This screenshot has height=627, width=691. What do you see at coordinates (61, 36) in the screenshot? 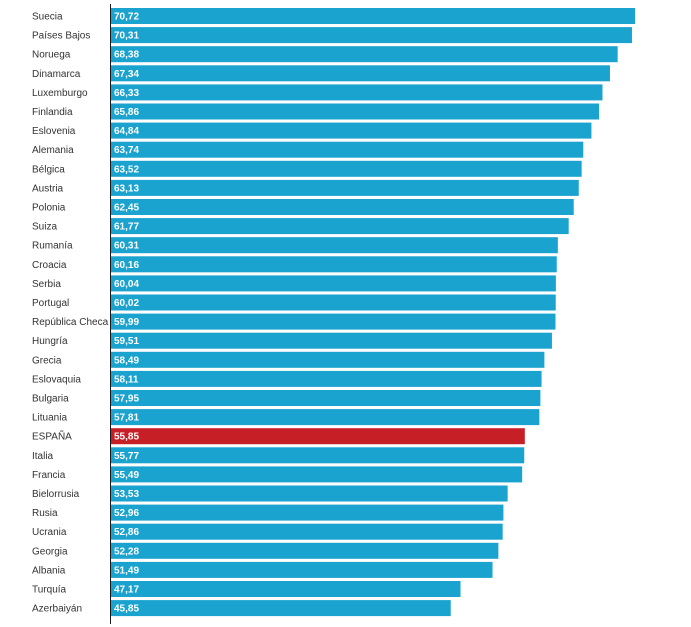
I see `category-label: Países Bajos` at bounding box center [61, 36].